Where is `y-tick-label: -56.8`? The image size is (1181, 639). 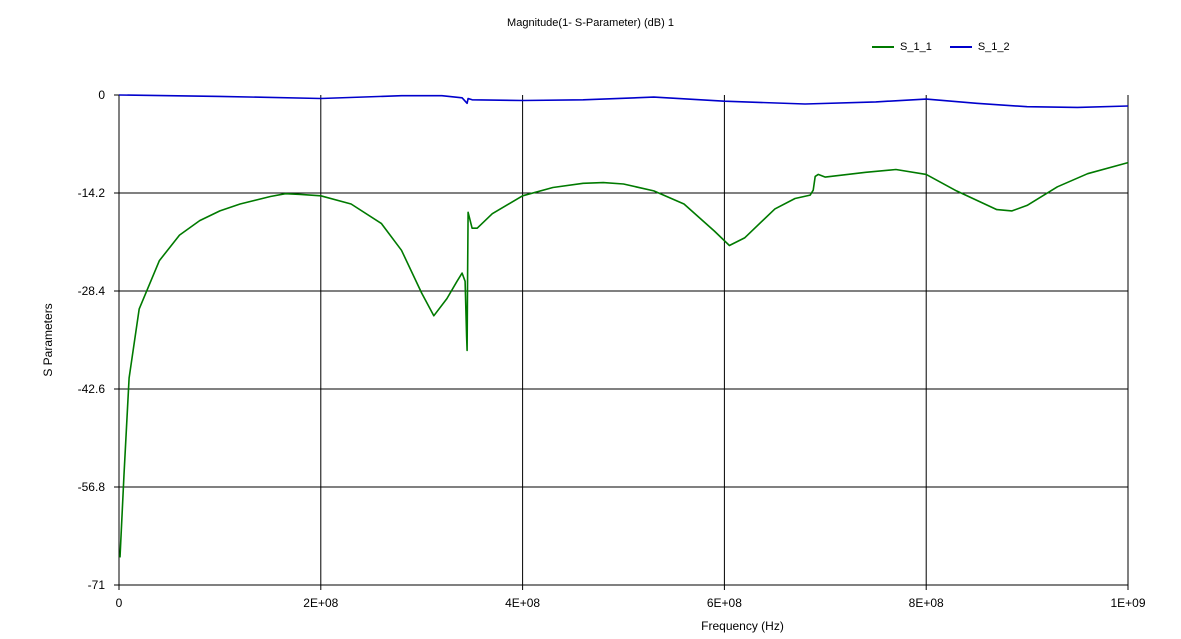
y-tick-label: -56.8 is located at coordinates (92, 487).